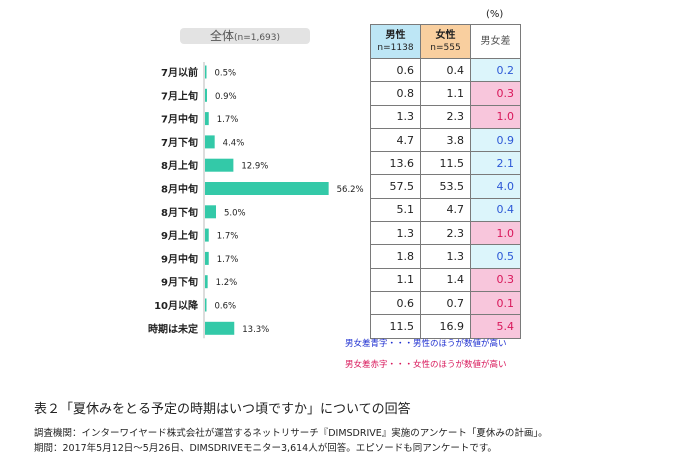 The height and width of the screenshot is (456, 700). I want to click on category-label: 7月下旬, so click(179, 142).